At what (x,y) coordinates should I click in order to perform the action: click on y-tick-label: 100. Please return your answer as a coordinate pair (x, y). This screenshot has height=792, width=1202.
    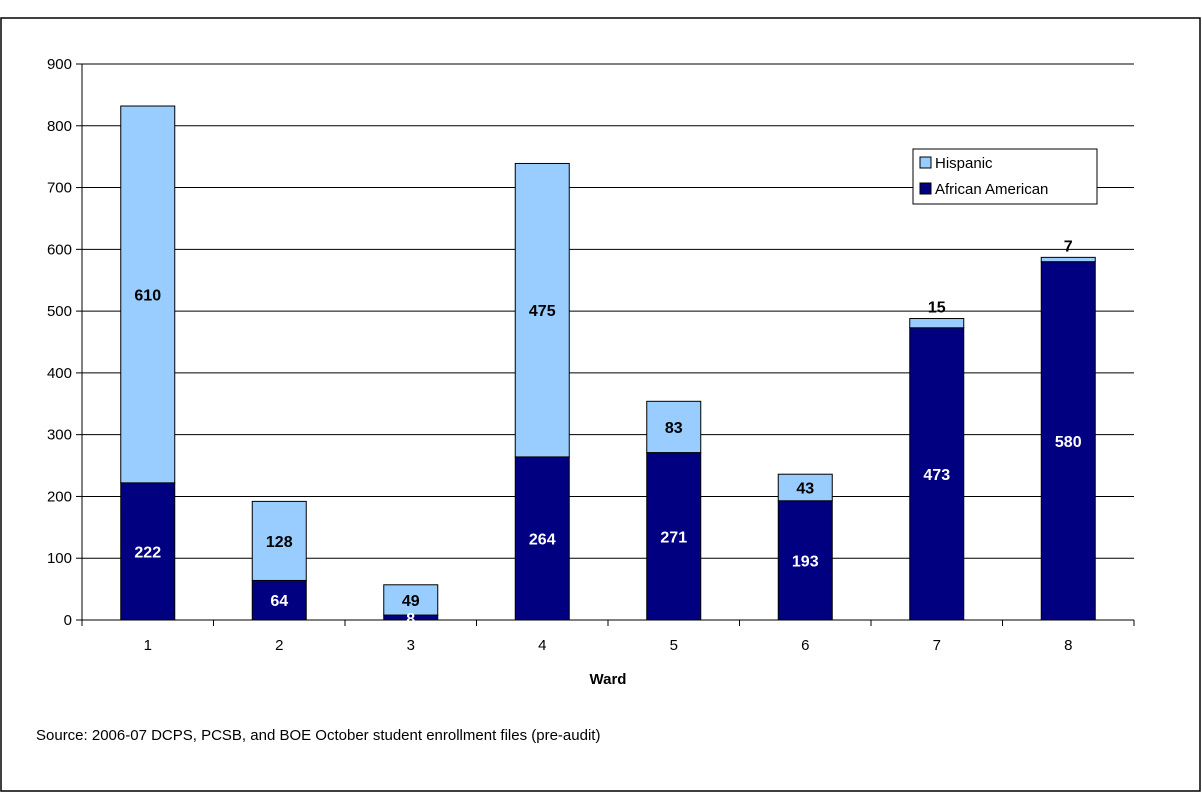
    Looking at the image, I should click on (59, 558).